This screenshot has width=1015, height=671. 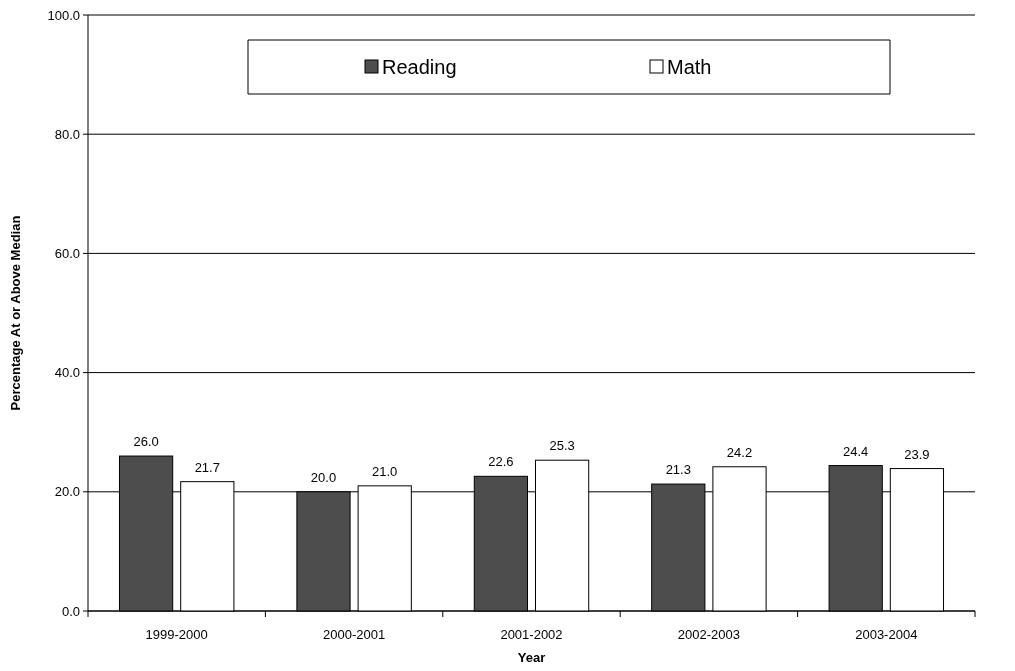 What do you see at coordinates (67, 492) in the screenshot?
I see `y-tick-label: 20.0` at bounding box center [67, 492].